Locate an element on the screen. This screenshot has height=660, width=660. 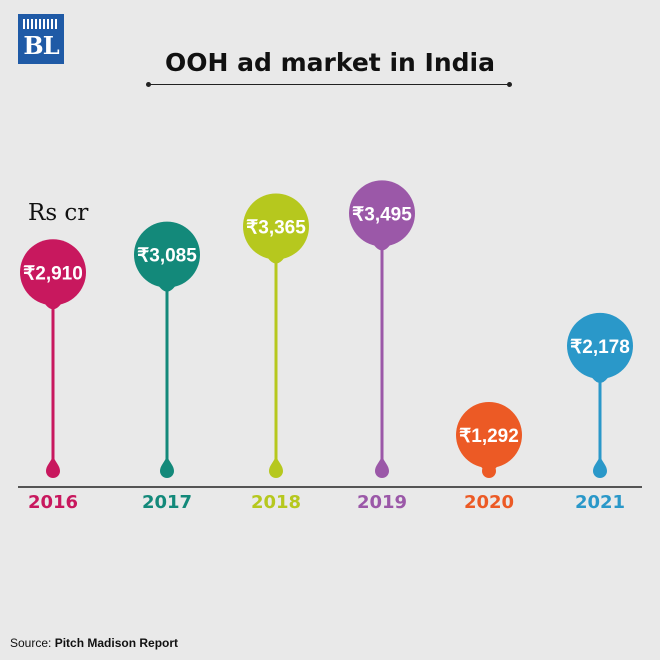
source-label: Source: is located at coordinates (31, 643).